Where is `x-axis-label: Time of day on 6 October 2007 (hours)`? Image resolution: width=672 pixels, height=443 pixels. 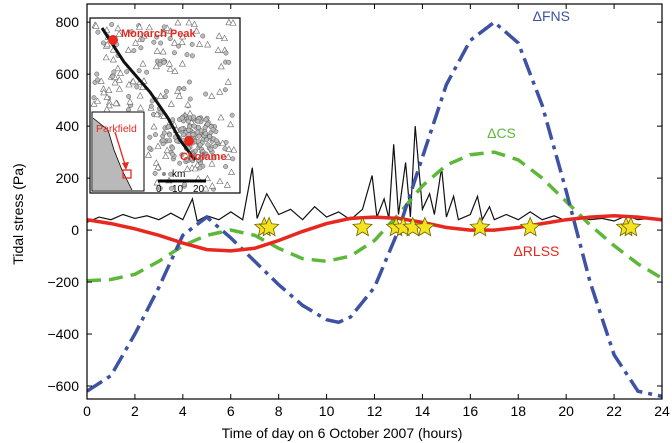
x-axis-label: Time of day on 6 October 2007 (hours) is located at coordinates (342, 433).